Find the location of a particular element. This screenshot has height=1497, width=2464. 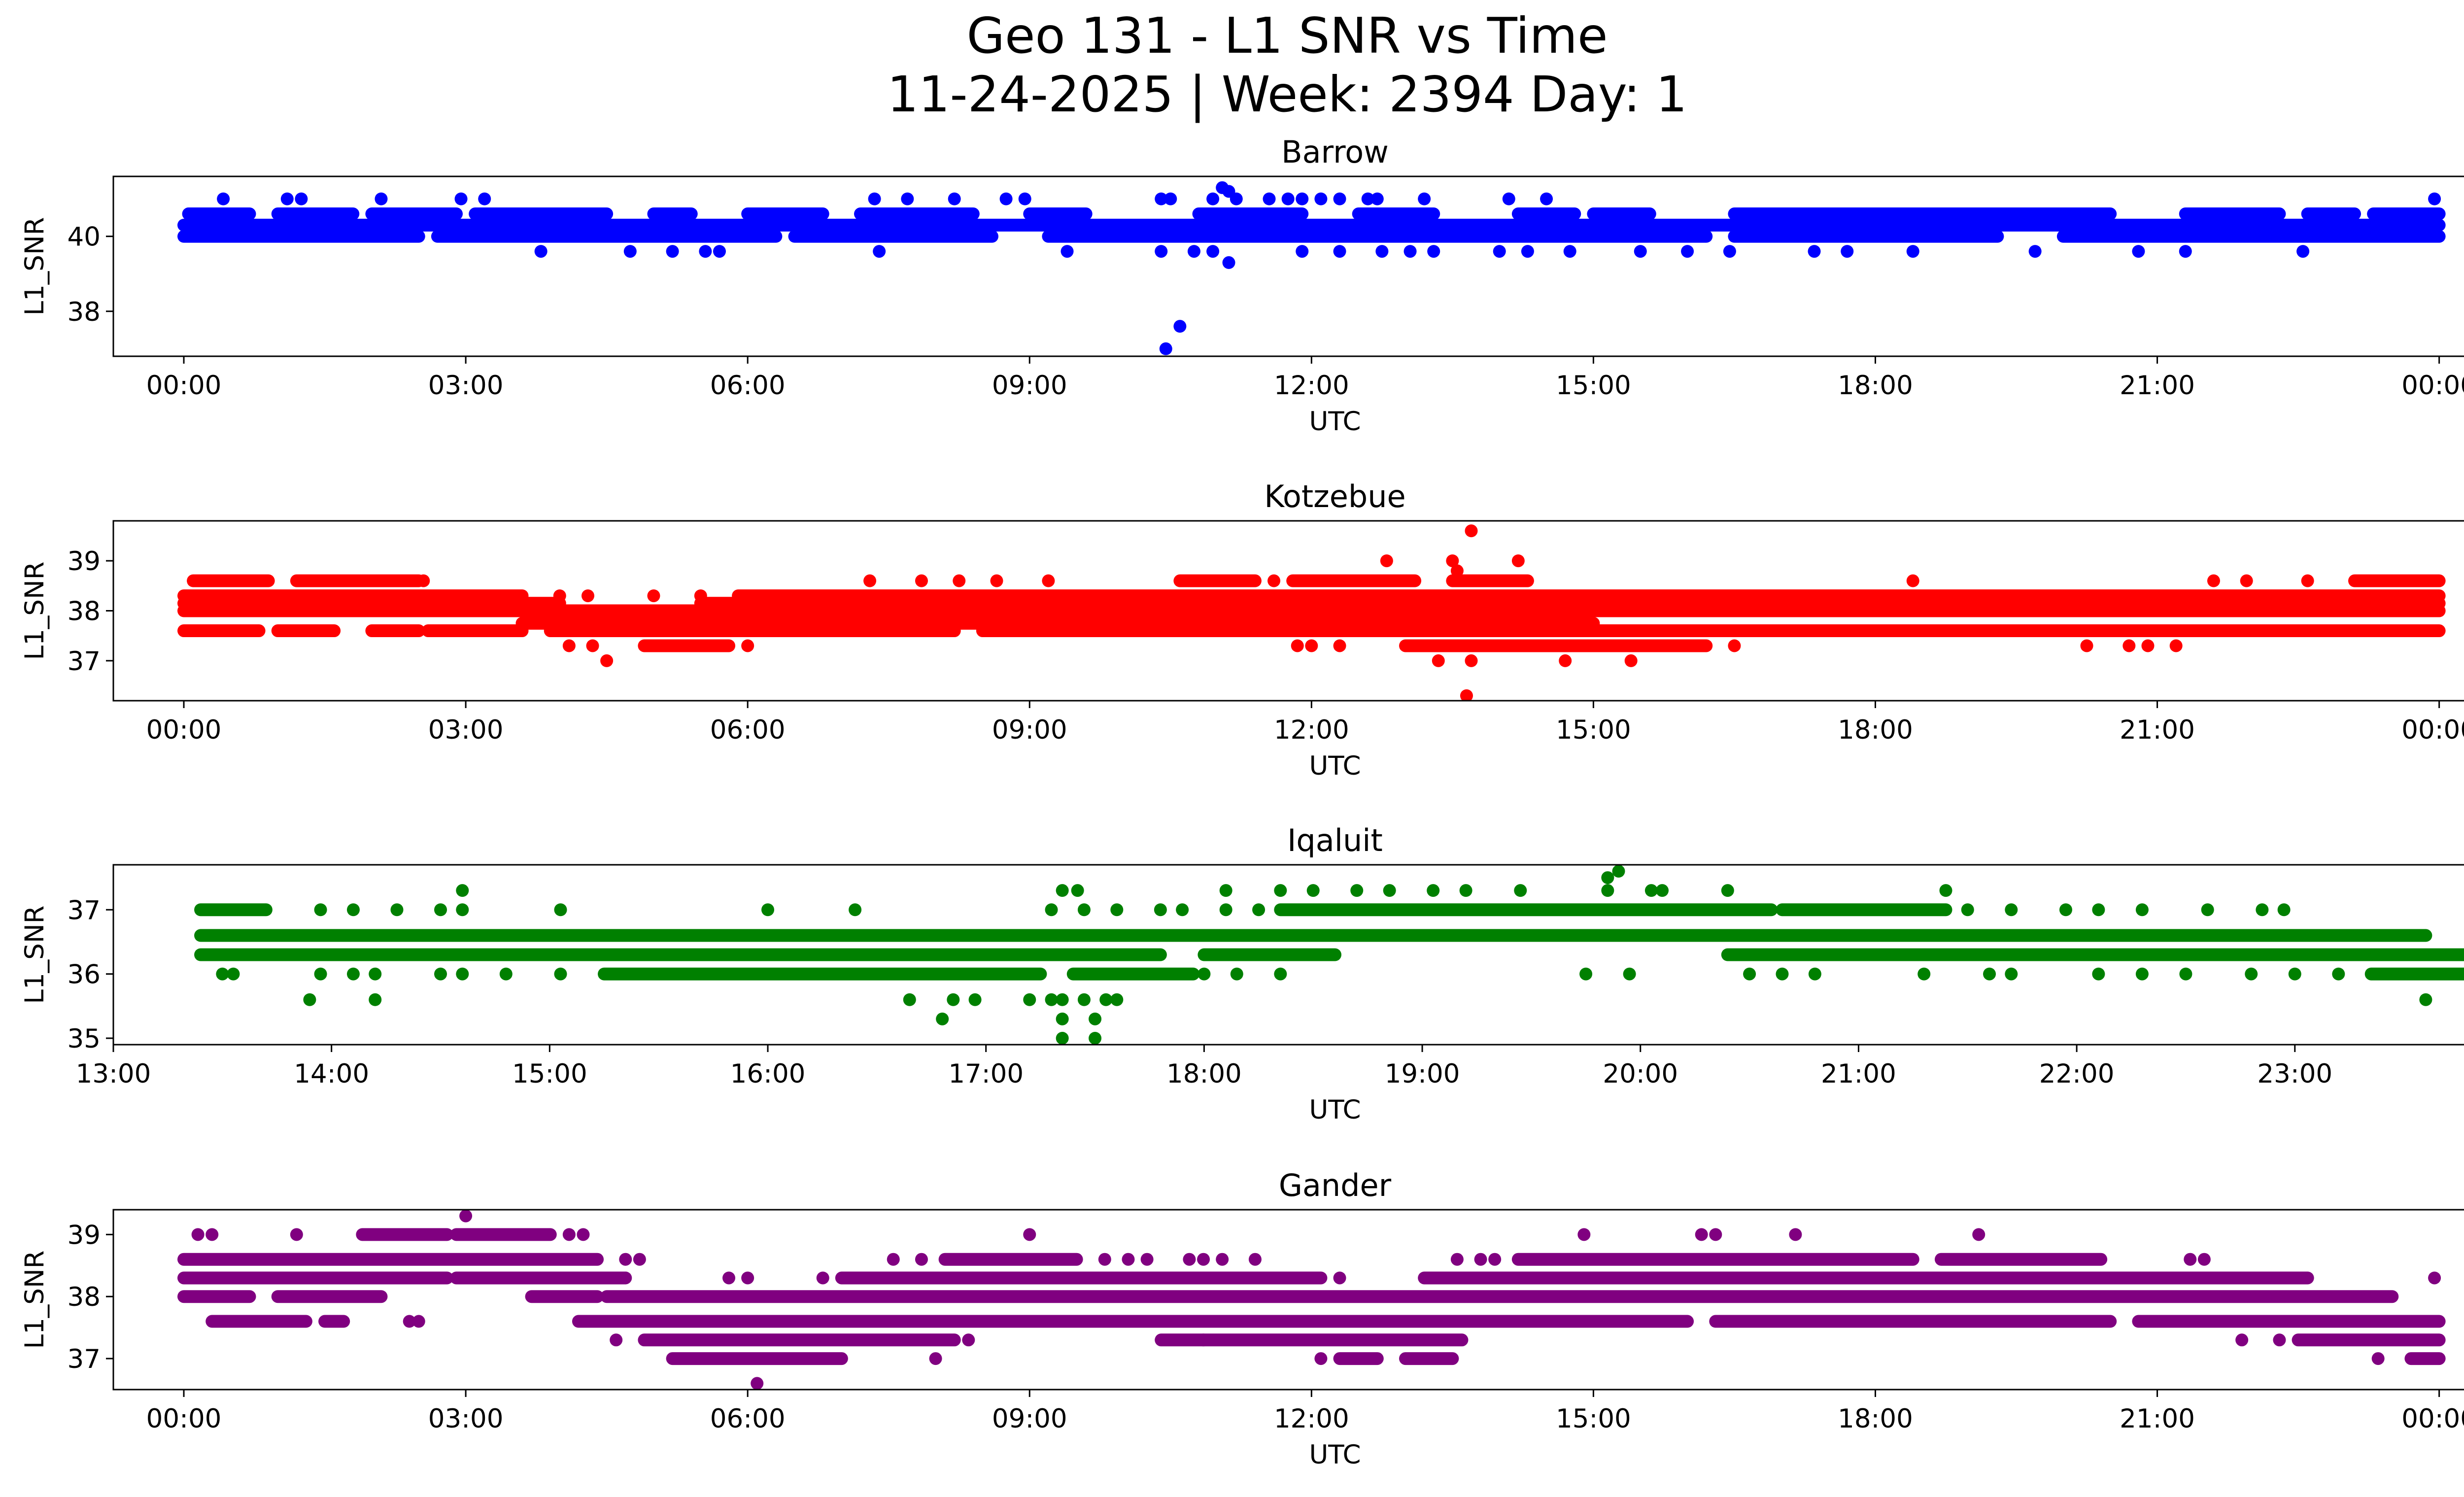

y-tick-label: 36 is located at coordinates (84, 975).